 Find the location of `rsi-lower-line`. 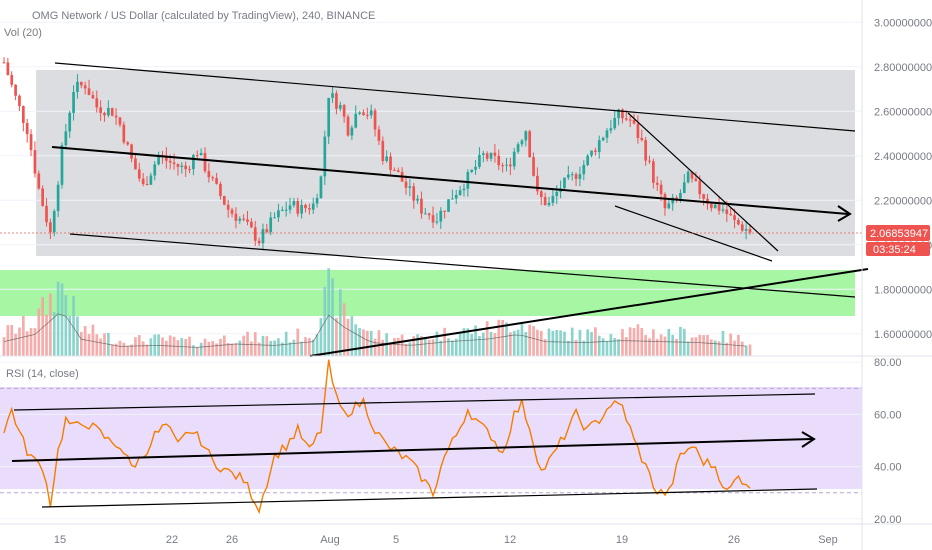

rsi-lower-line is located at coordinates (429, 498).